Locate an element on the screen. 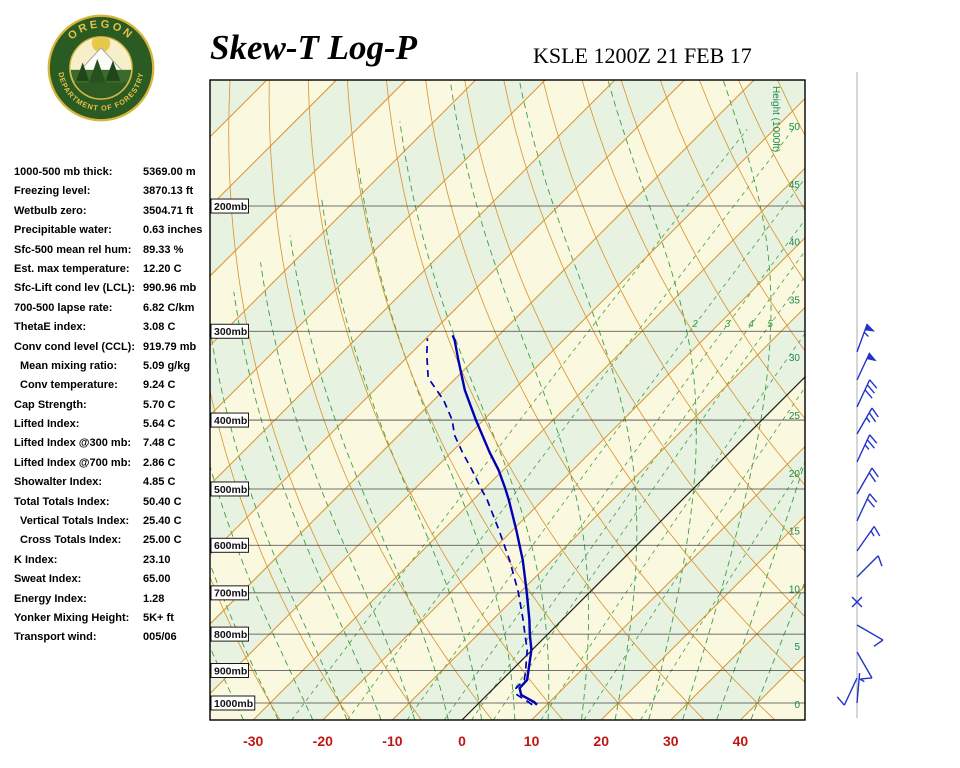 Image resolution: width=960 pixels, height=768 pixels. odf-logo-graphic: OREGON DEPARTMENT OF FORESTRY is located at coordinates (101, 68).